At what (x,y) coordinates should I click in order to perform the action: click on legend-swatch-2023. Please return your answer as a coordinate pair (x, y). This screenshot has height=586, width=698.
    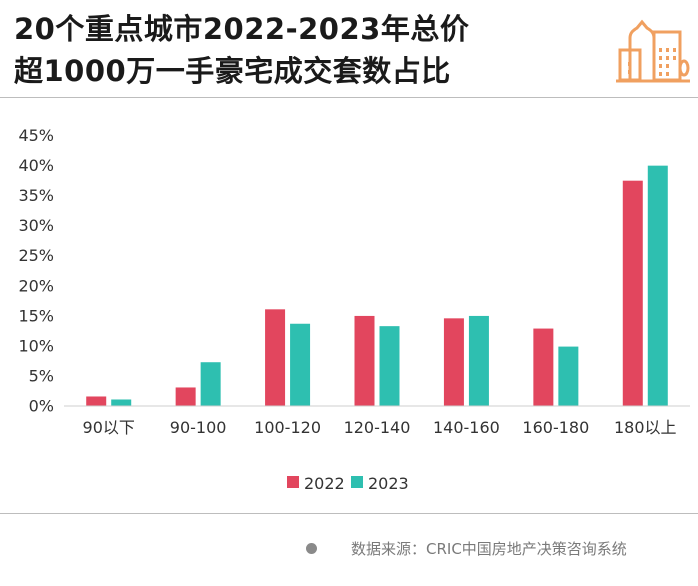
    Looking at the image, I should click on (357, 482).